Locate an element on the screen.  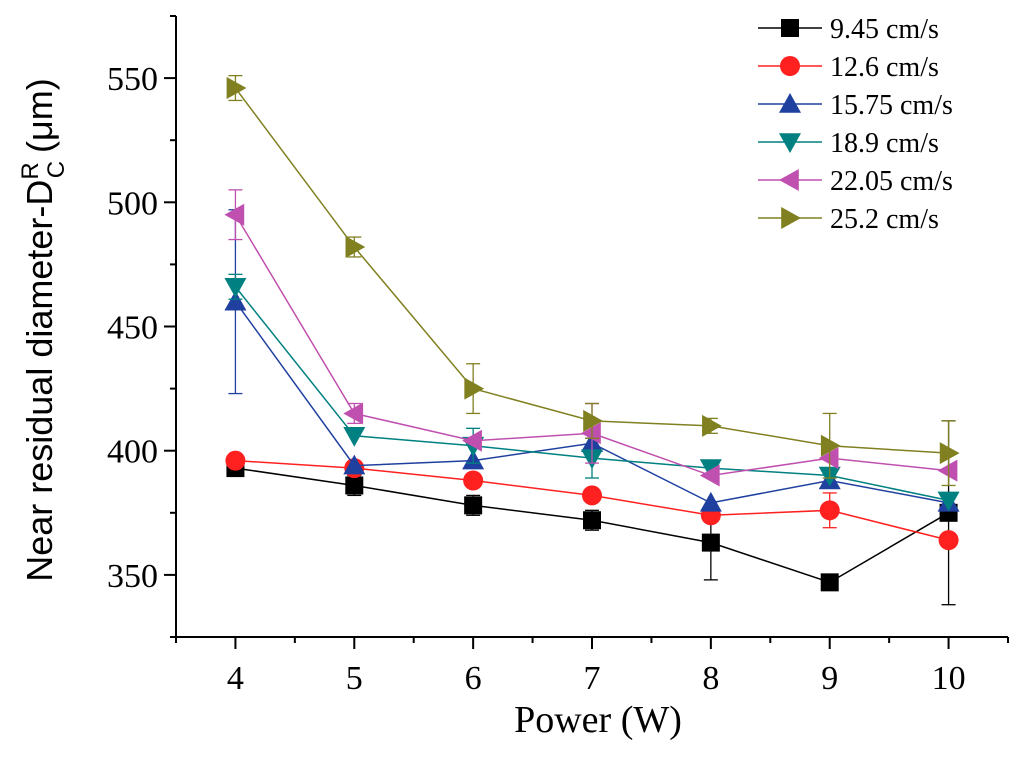
y-tick-label: 450 is located at coordinates (132, 328).